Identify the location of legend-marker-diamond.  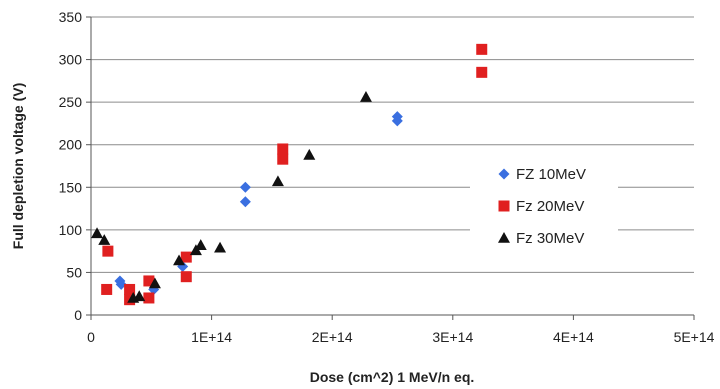
(504, 174).